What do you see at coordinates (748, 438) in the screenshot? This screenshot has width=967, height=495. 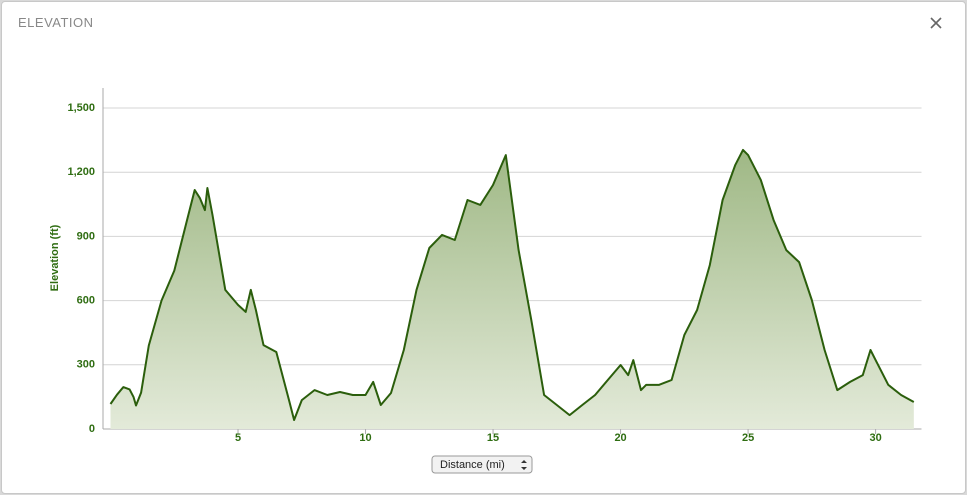 I see `x-tick-label: 25` at bounding box center [748, 438].